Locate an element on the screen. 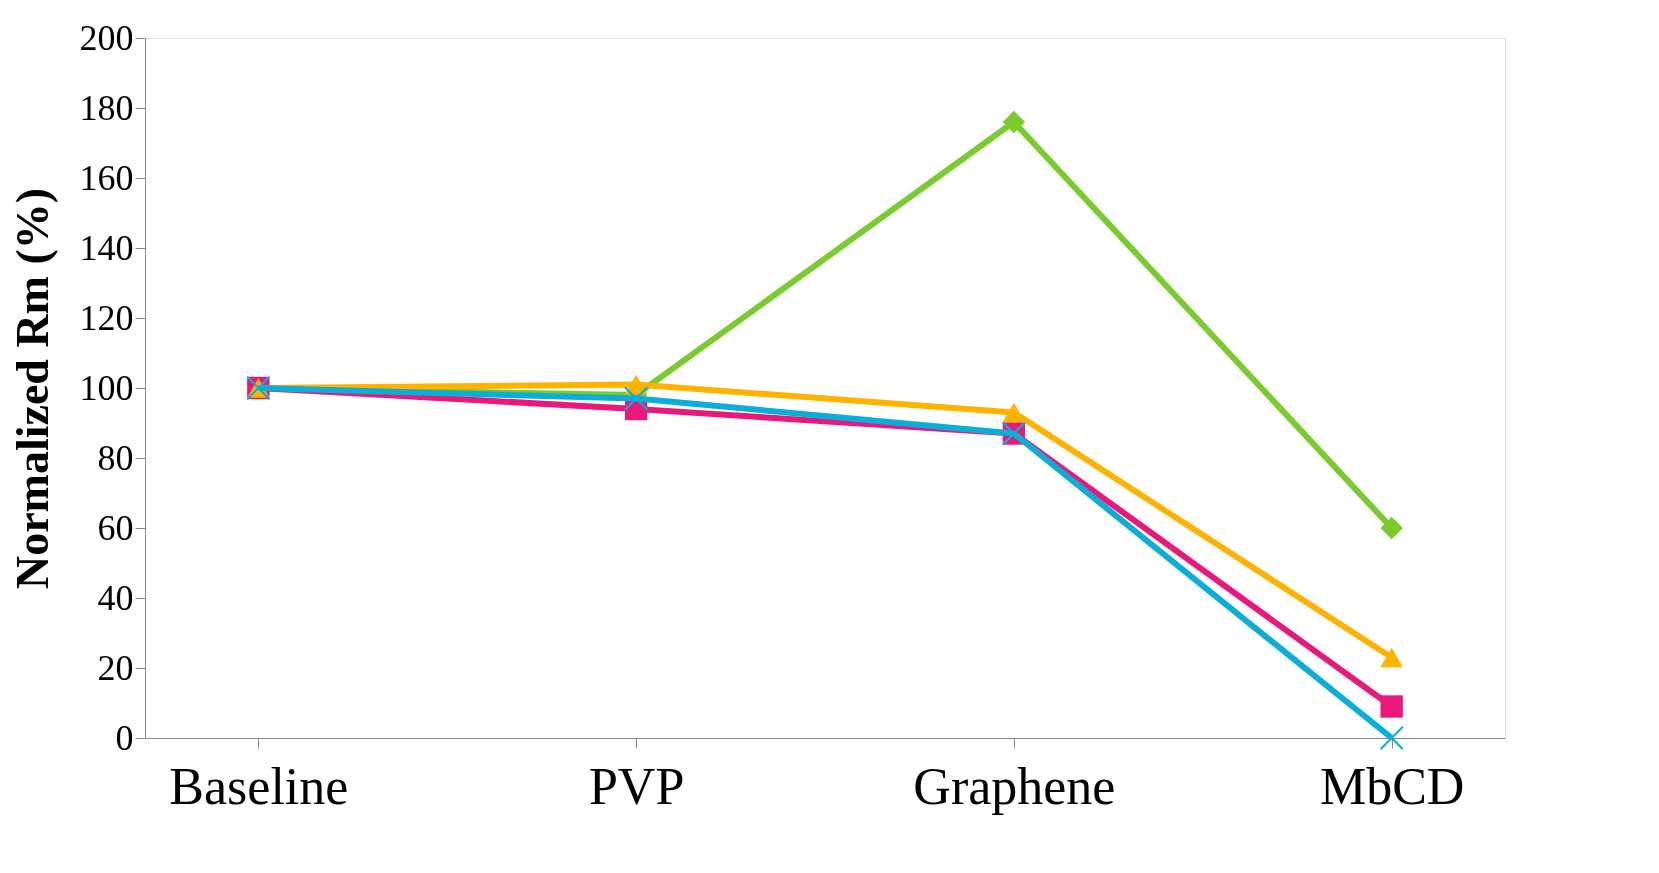 This screenshot has width=1659, height=873. y-axis-title: Normalized Rm (%) is located at coordinates (32, 388).